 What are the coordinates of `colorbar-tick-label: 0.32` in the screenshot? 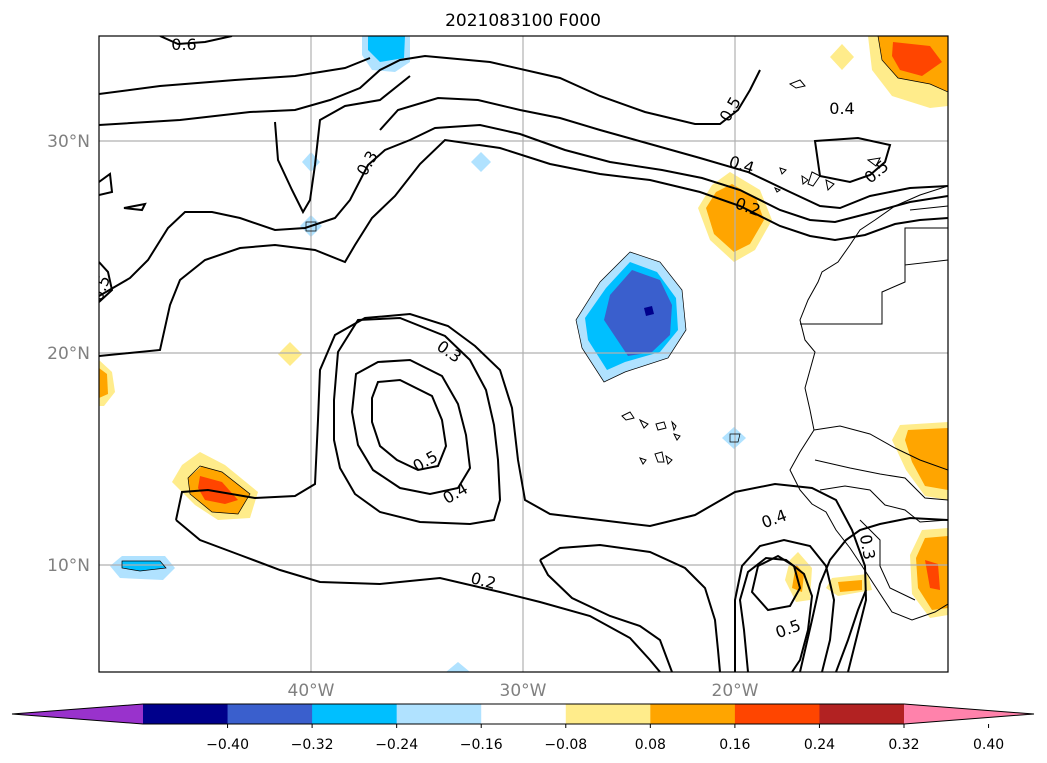 It's located at (903, 745).